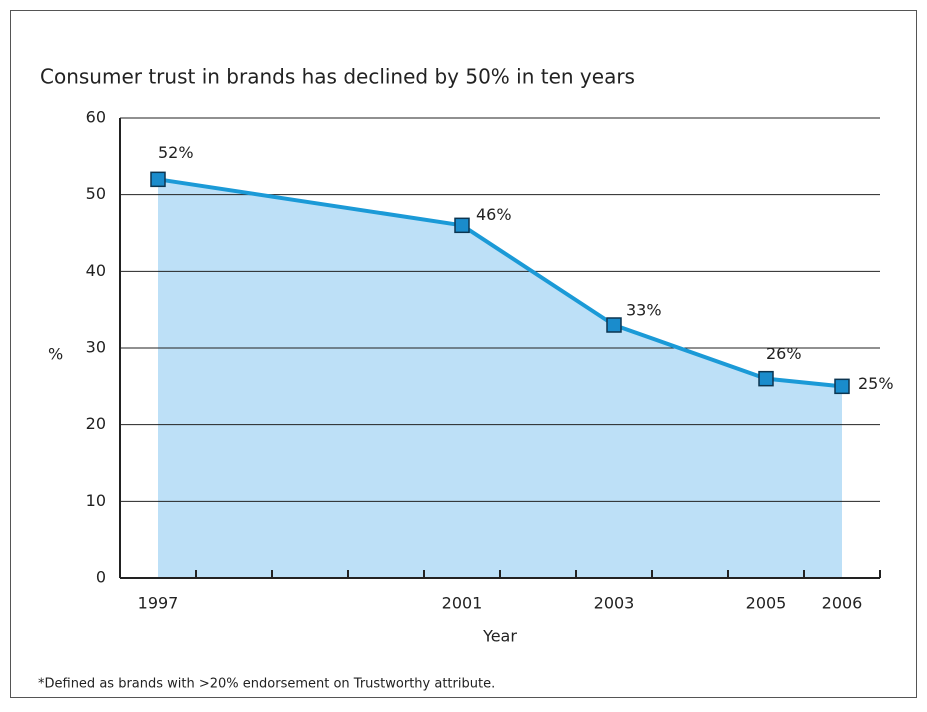  I want to click on x-tick-label: 2005, so click(766, 603).